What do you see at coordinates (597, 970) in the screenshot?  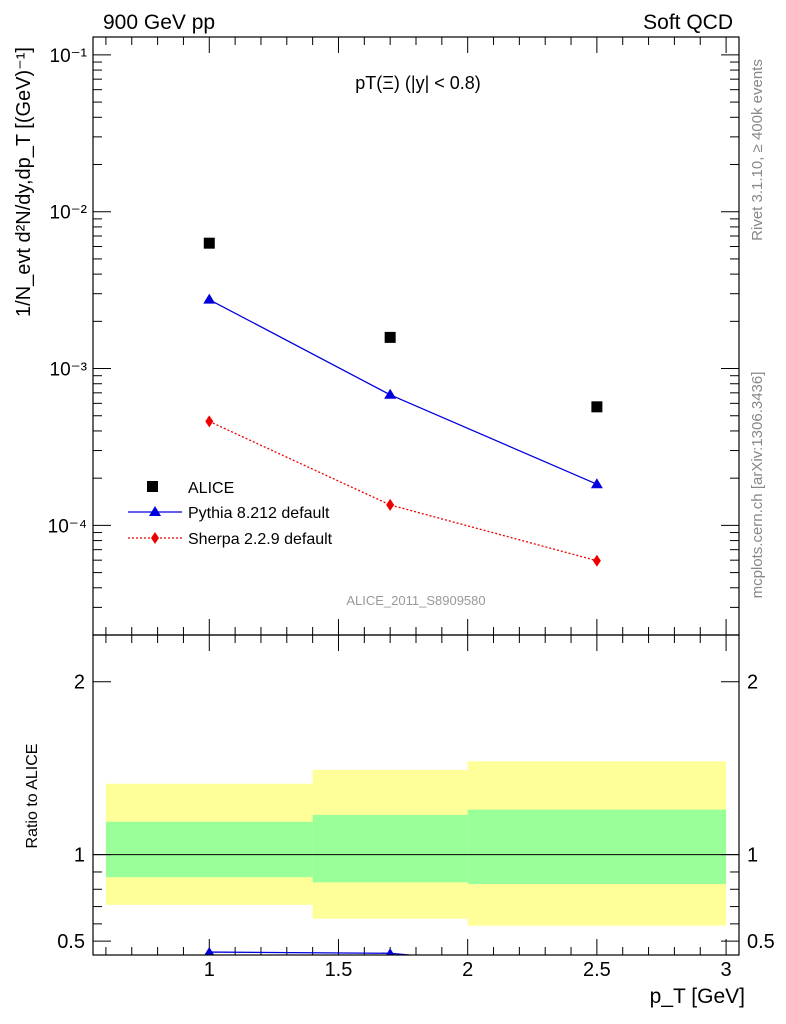 I see `xtick-label: 2.5` at bounding box center [597, 970].